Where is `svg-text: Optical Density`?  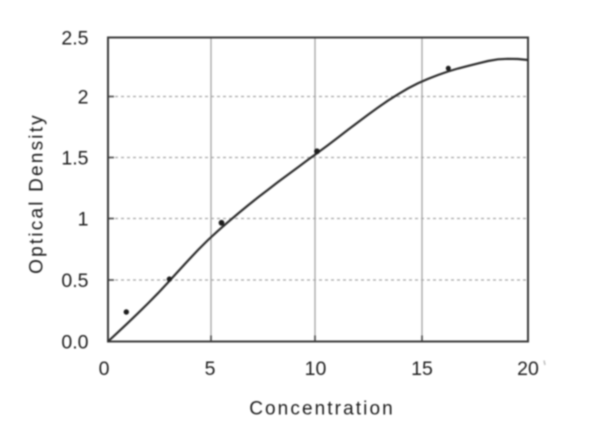 svg-text: Optical Density is located at coordinates (37, 193).